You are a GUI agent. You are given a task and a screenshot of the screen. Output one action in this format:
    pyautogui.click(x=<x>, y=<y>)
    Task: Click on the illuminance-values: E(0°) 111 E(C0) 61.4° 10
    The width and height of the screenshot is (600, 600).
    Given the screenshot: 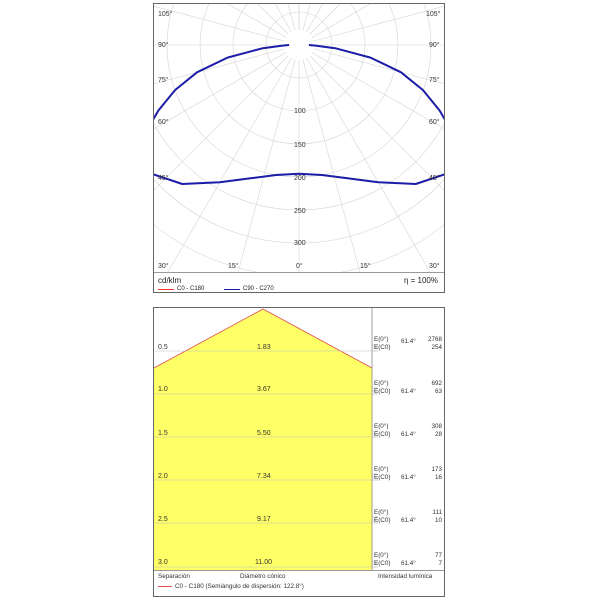 What is the action you would take?
    pyautogui.click(x=408, y=516)
    